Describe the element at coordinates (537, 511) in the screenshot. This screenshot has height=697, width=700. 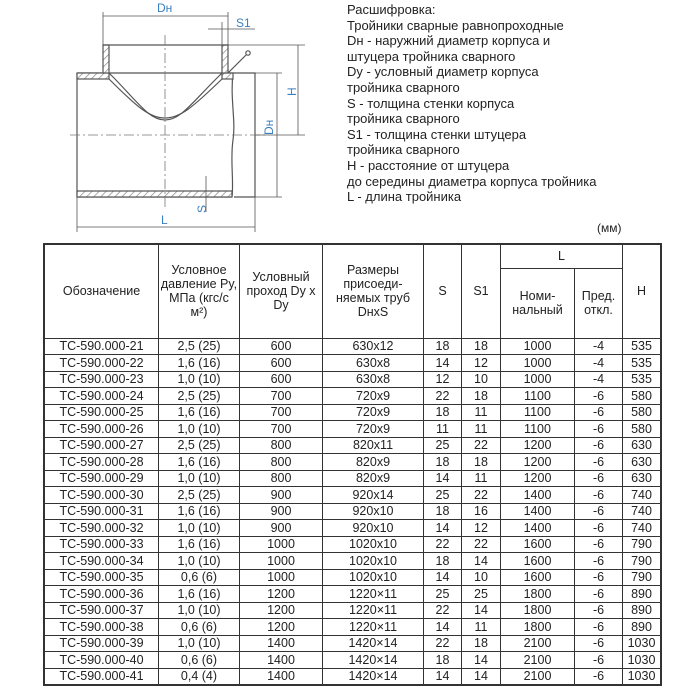
I see `cell-l-nominal: 1400` at that location.